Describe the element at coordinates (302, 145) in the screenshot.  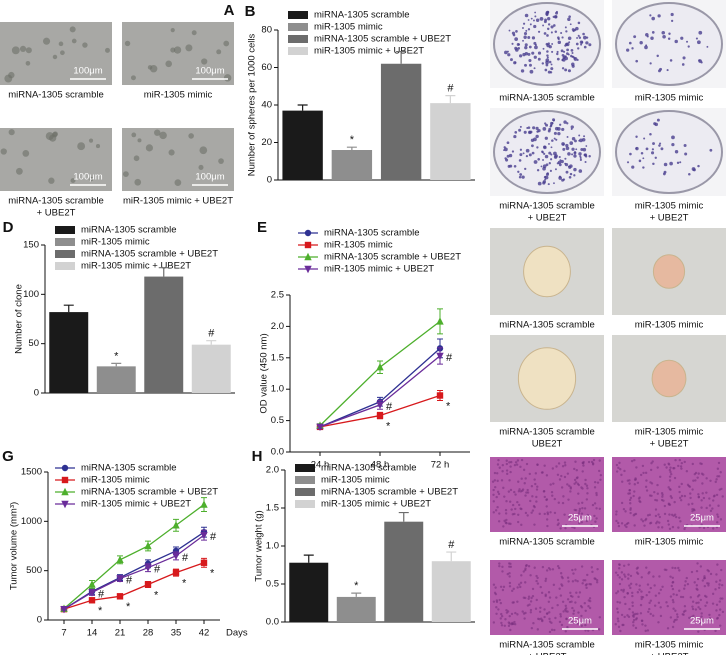
I see `bar` at that location.